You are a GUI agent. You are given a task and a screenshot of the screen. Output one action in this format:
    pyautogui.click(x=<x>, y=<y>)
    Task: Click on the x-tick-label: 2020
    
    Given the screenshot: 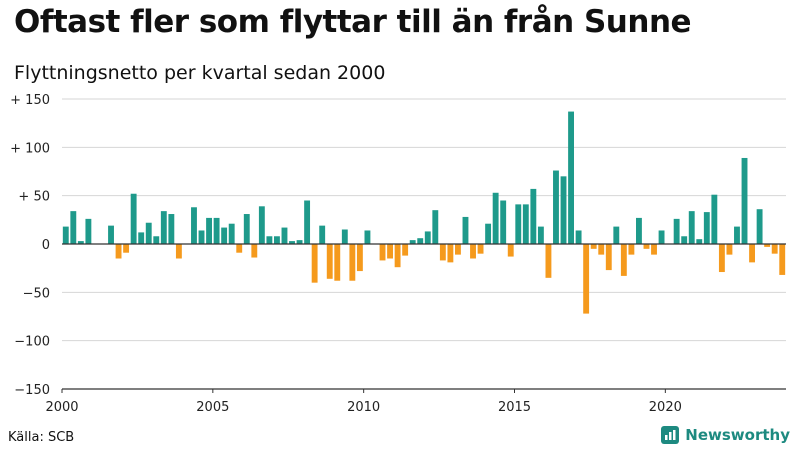 What is the action you would take?
    pyautogui.click(x=665, y=407)
    